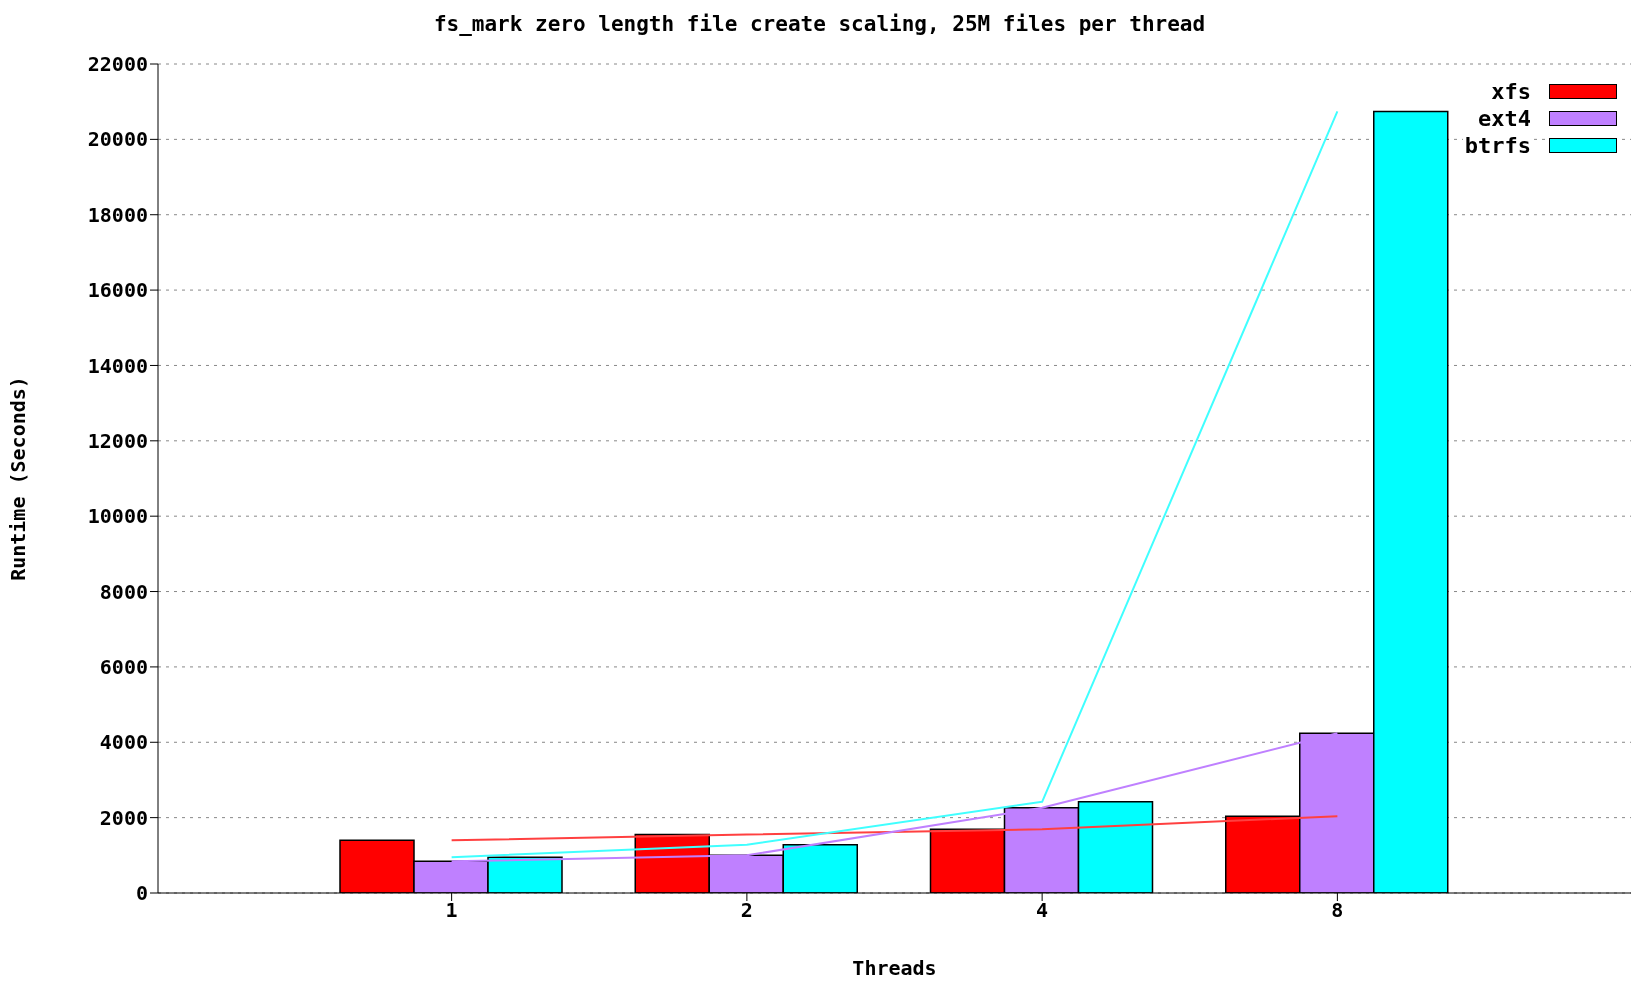 The height and width of the screenshot is (991, 1639). Describe the element at coordinates (1497, 145) in the screenshot. I see `legend-label: btrfs` at that location.